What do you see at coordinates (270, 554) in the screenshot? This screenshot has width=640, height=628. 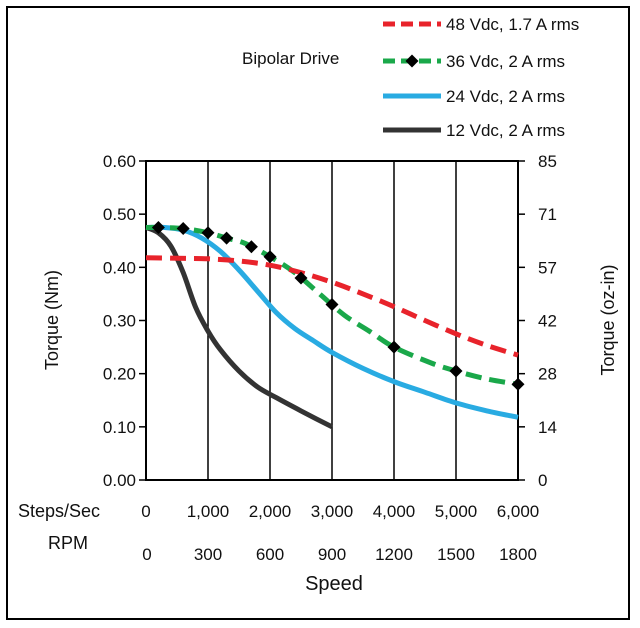 I see `x-tick-label-rpm: 600` at bounding box center [270, 554].